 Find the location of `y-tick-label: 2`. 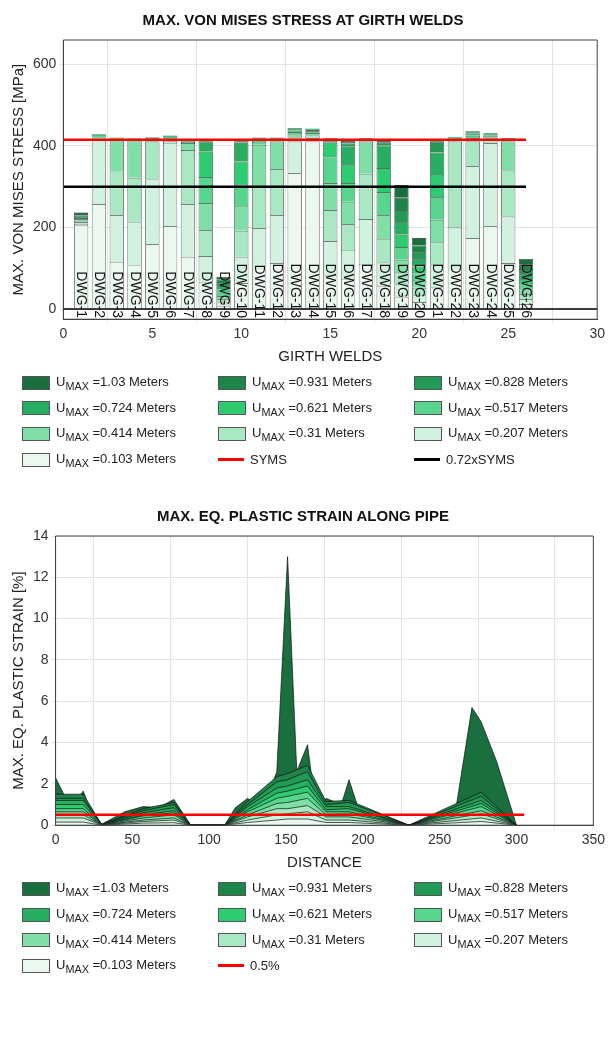

y-tick-label: 2 is located at coordinates (44, 783).